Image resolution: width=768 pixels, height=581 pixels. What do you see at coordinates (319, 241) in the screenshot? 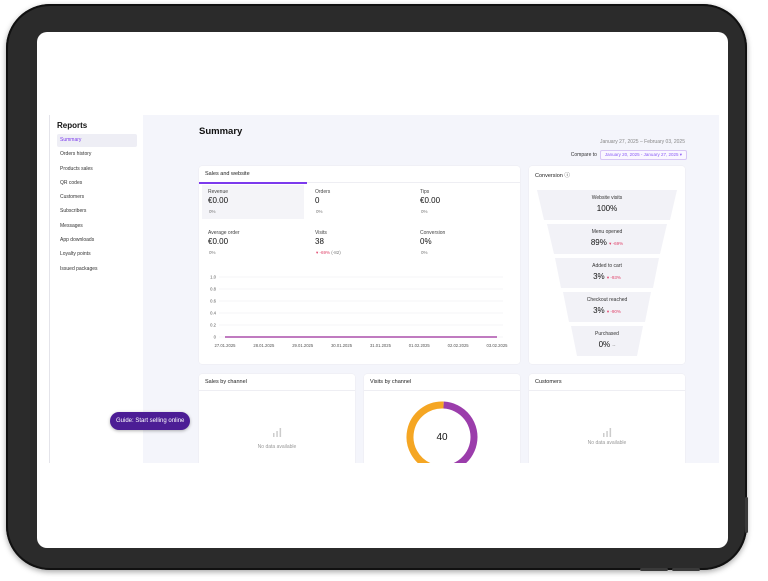
I see `metric-value: 38` at bounding box center [319, 241].